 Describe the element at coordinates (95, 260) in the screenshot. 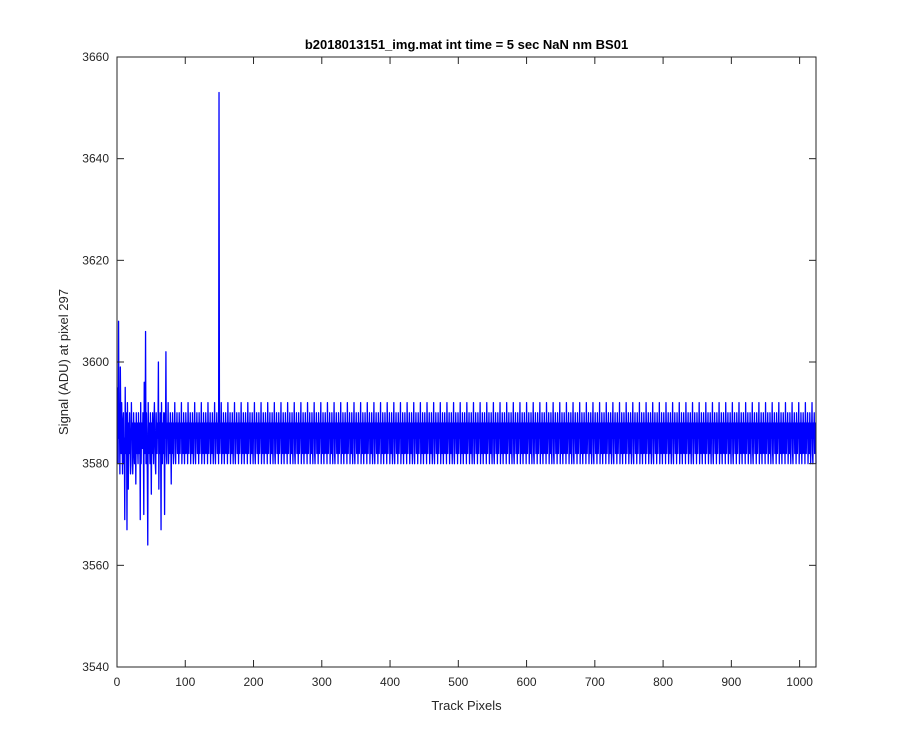

I see `y-tick-label: 3620` at that location.